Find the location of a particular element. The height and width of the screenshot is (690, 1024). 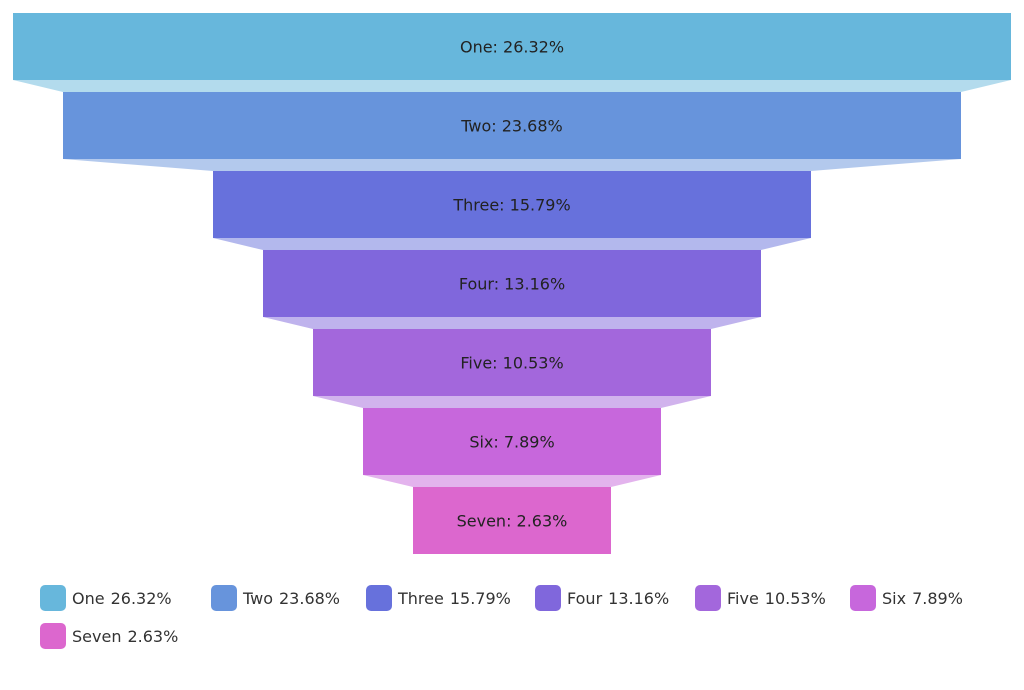

funnel-slice-seven is located at coordinates (512, 520).